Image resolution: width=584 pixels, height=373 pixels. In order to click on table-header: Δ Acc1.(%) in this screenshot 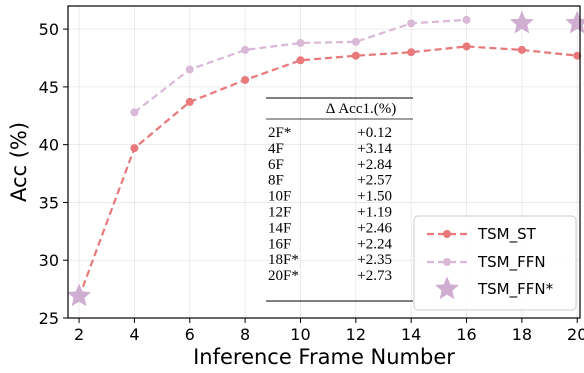, I will do `click(361, 109)`.